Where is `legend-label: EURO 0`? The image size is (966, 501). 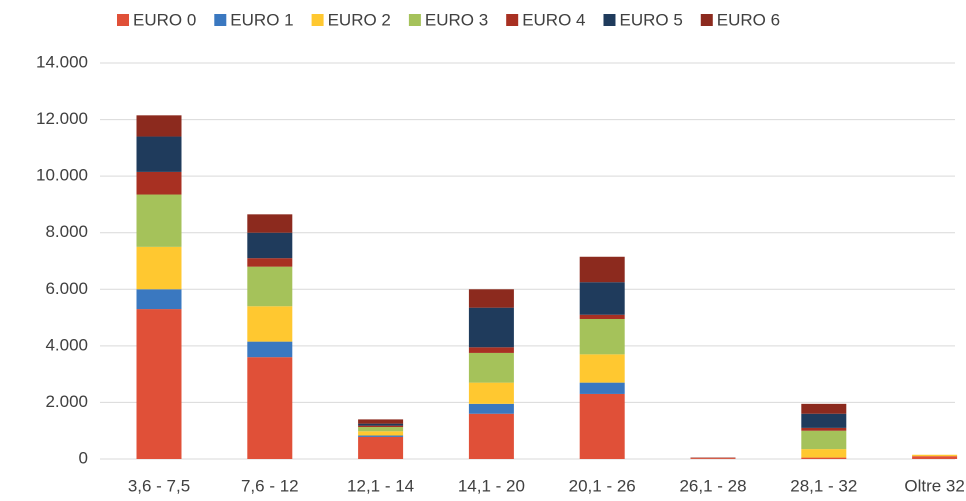
legend-label: EURO 0 is located at coordinates (164, 19).